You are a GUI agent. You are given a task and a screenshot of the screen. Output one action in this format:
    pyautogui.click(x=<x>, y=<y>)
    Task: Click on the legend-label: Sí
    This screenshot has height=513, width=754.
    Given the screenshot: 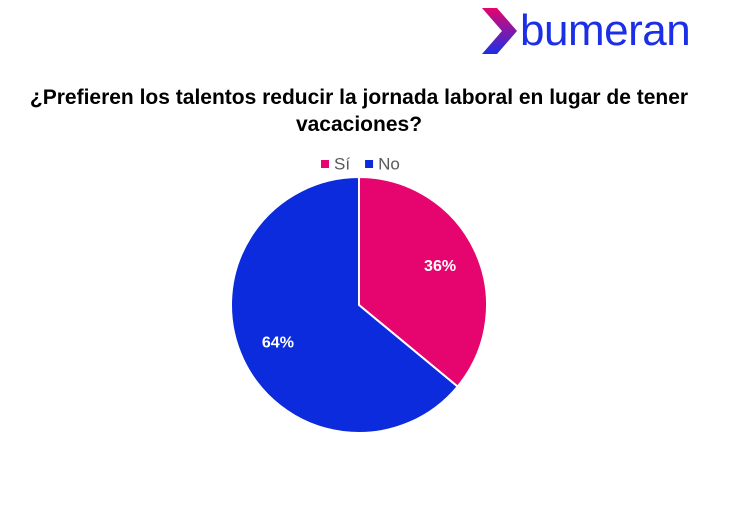 What is the action you would take?
    pyautogui.click(x=342, y=163)
    